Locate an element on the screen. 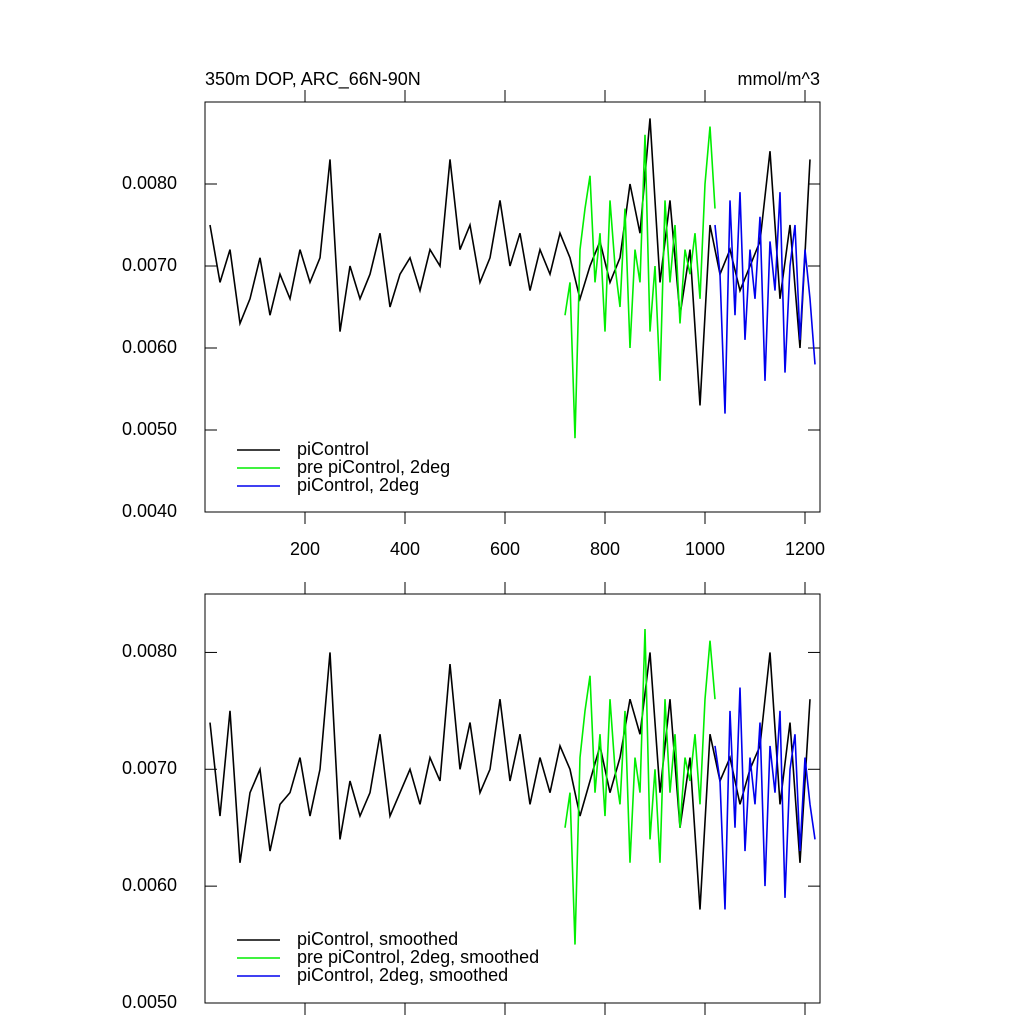 This screenshot has height=1024, width=1024. x-tick-label: 1000 is located at coordinates (705, 549).